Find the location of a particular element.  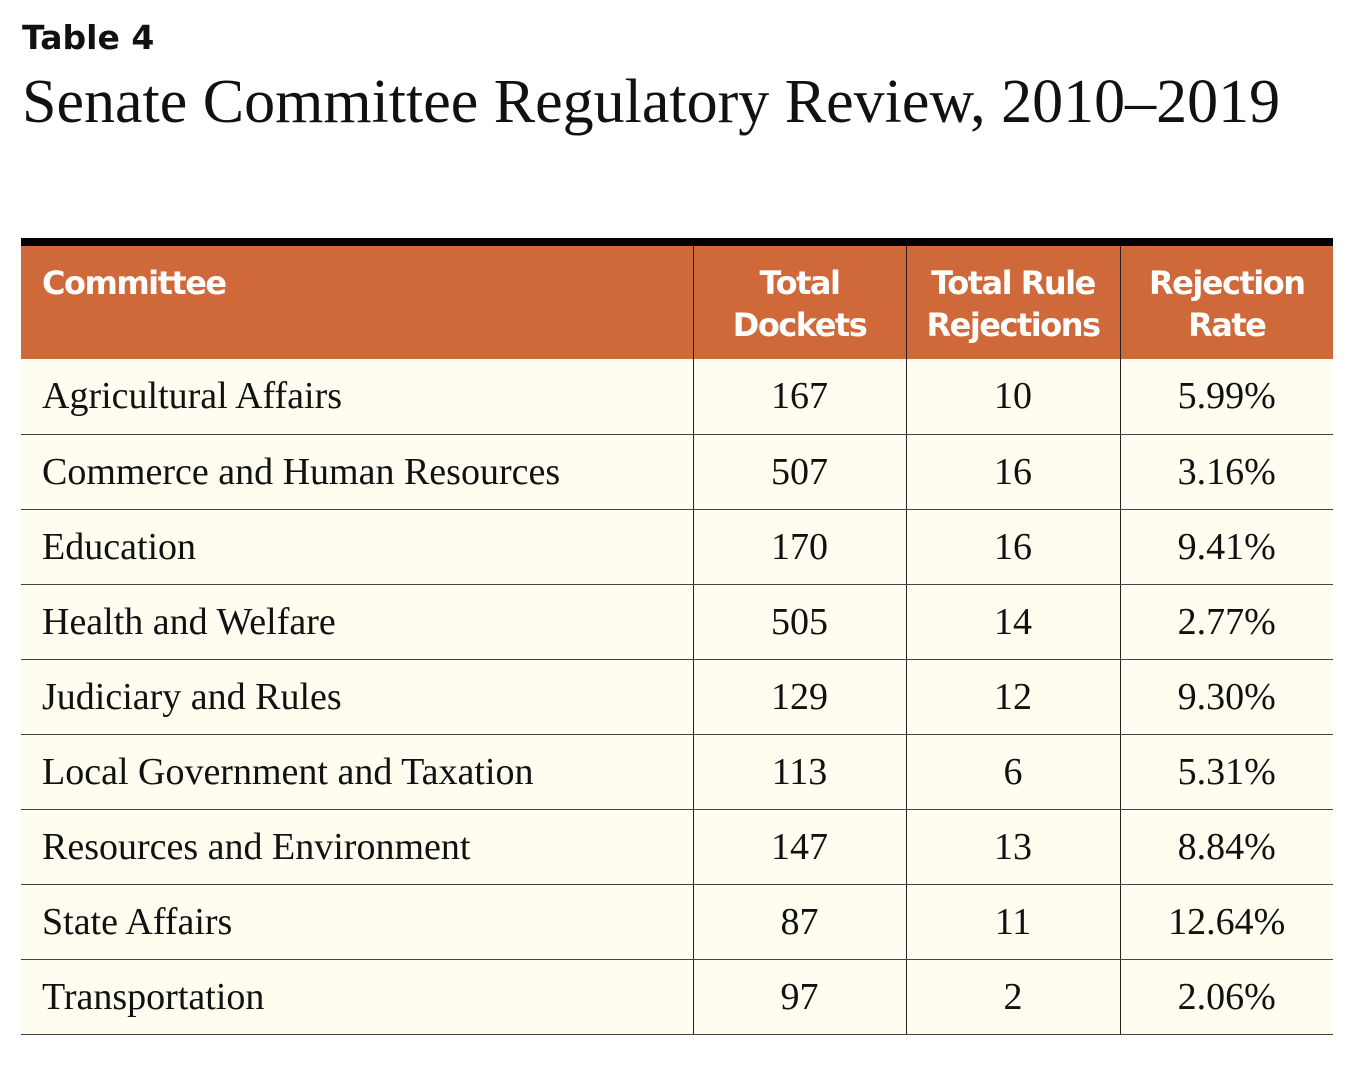

committee-cell: Transportation is located at coordinates (357, 997).